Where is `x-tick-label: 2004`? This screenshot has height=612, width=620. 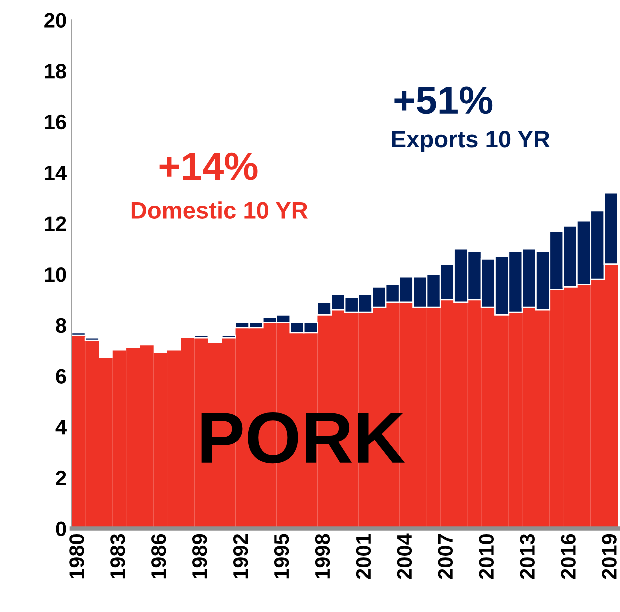
x-tick-label: 2004 is located at coordinates (404, 557).